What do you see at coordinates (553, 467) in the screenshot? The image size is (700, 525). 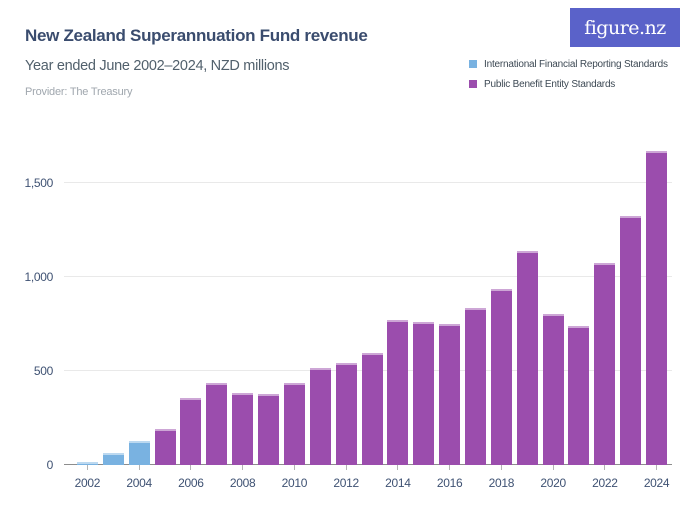 I see `x-tick-2020` at bounding box center [553, 467].